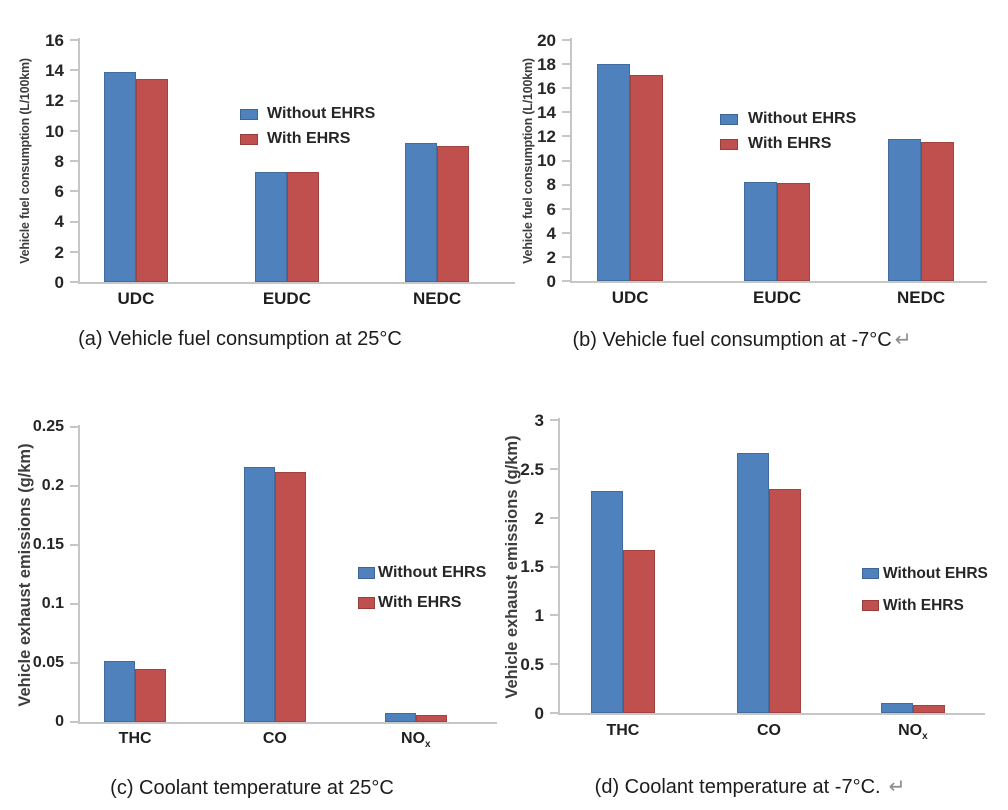  I want to click on y-tick-label: 1.5, so click(532, 567).